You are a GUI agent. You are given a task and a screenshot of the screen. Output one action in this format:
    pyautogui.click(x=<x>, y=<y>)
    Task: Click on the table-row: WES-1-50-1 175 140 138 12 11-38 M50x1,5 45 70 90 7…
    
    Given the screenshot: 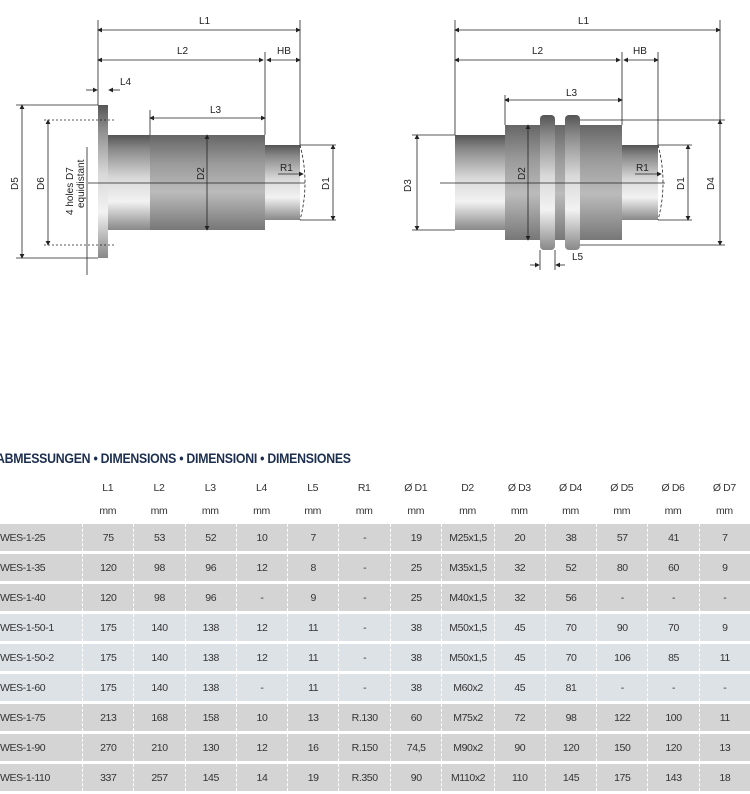 What is the action you would take?
    pyautogui.click(x=375, y=627)
    